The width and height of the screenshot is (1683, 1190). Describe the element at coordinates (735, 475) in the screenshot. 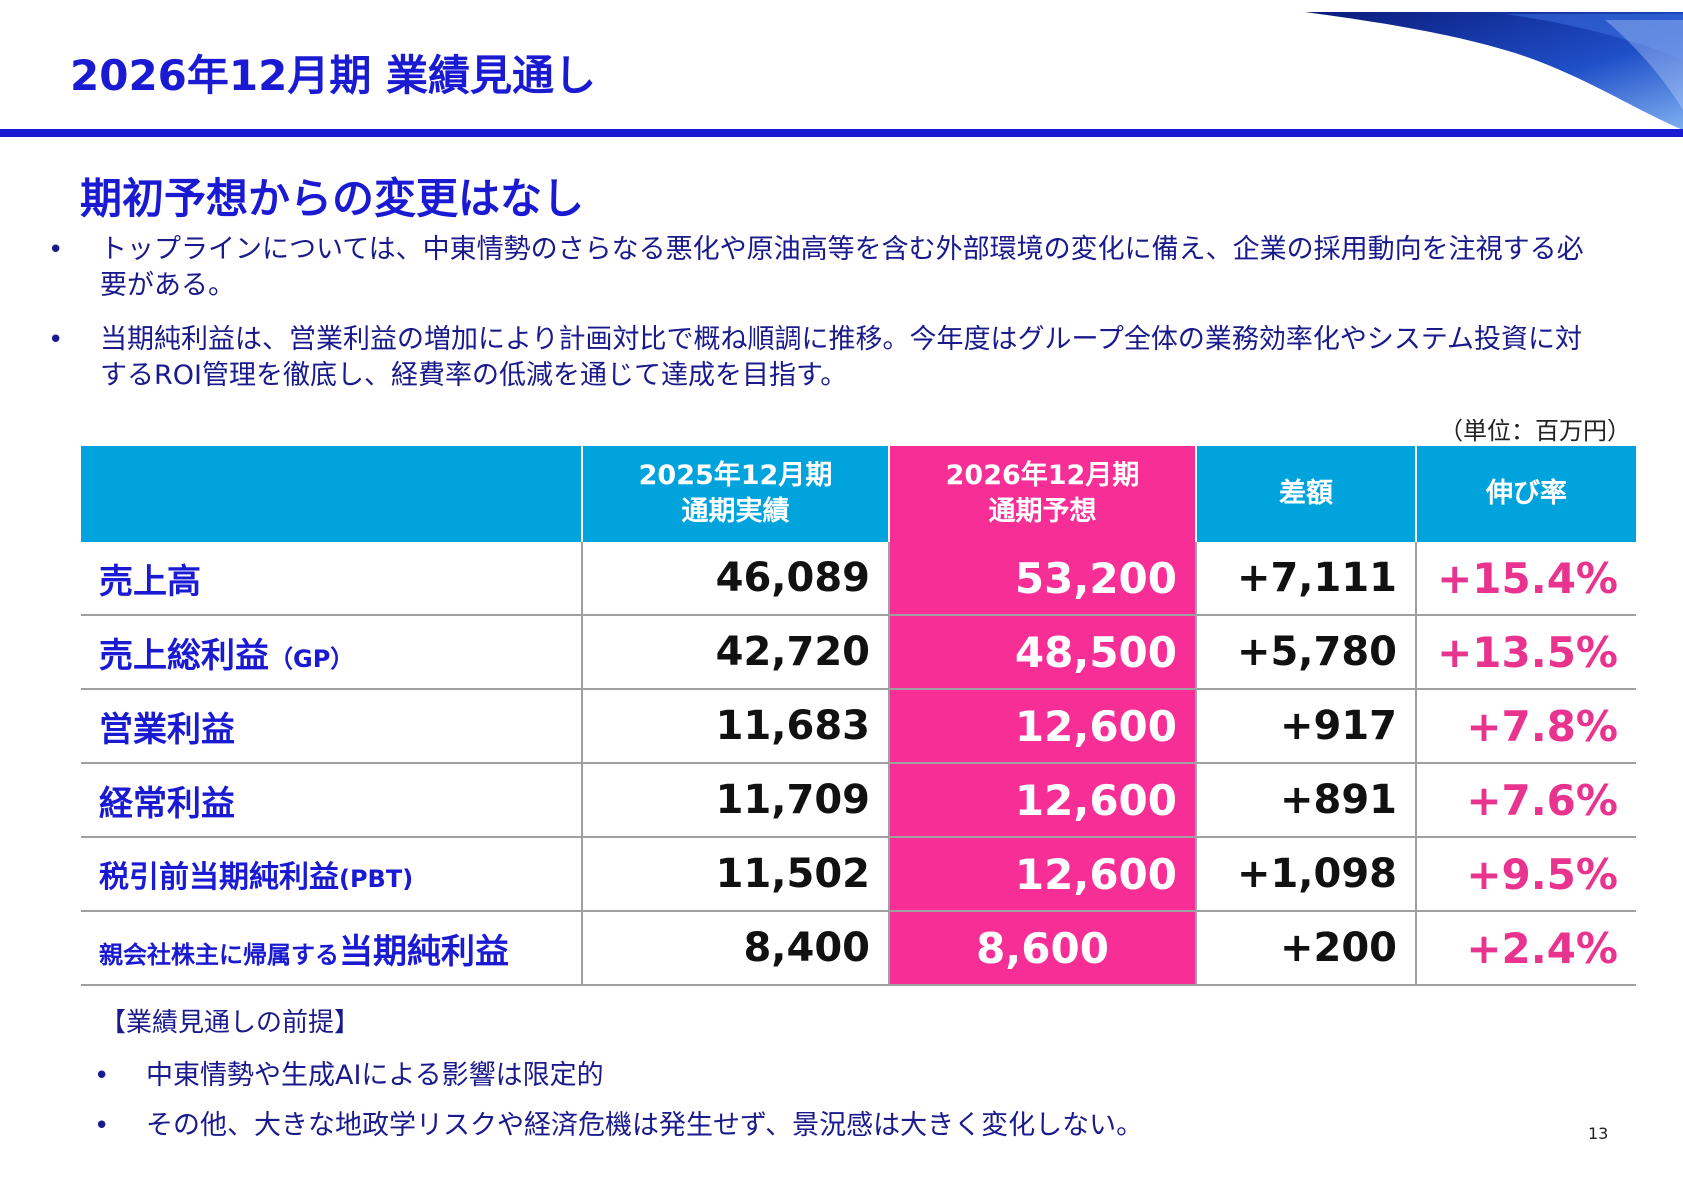

I see `header-prev-line1: 2025年12月期` at that location.